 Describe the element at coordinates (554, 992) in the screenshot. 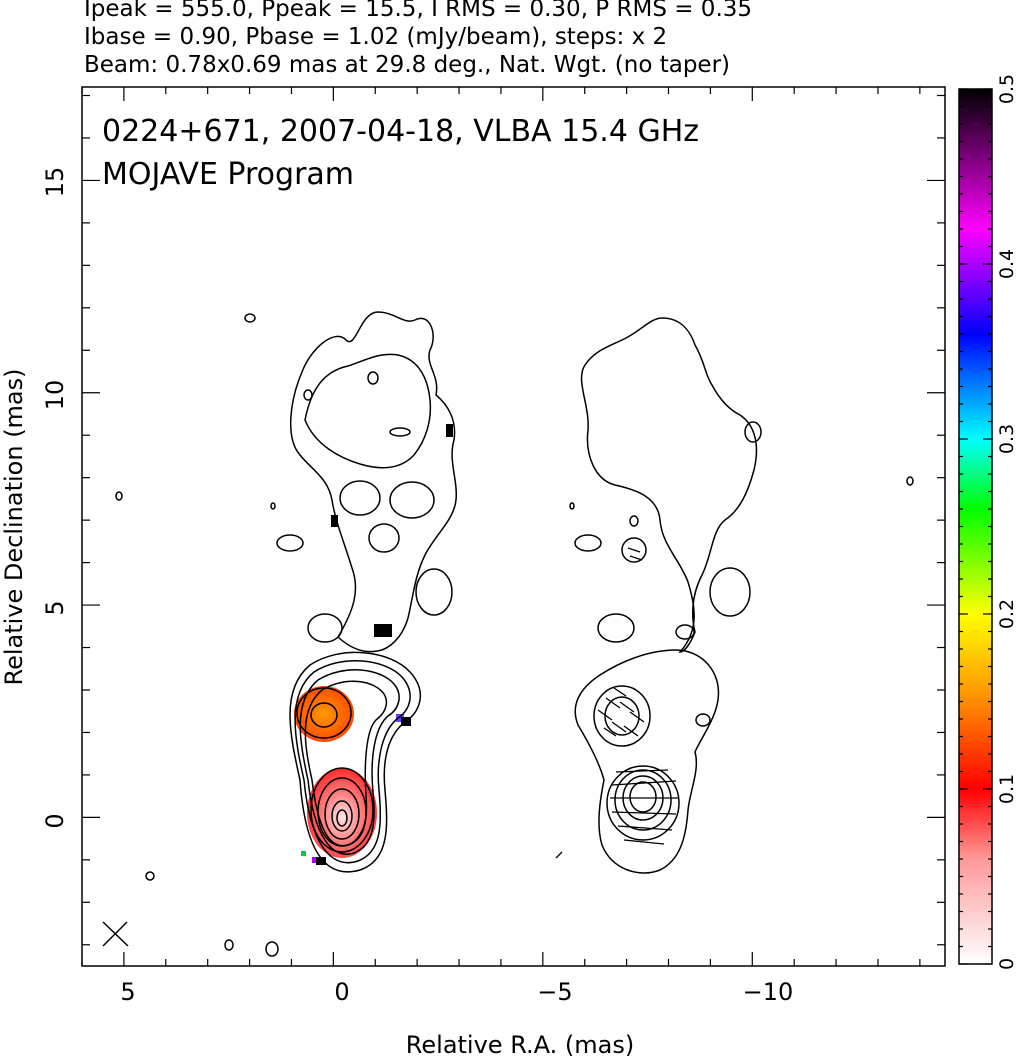

I see `x-tick-label: −5` at that location.